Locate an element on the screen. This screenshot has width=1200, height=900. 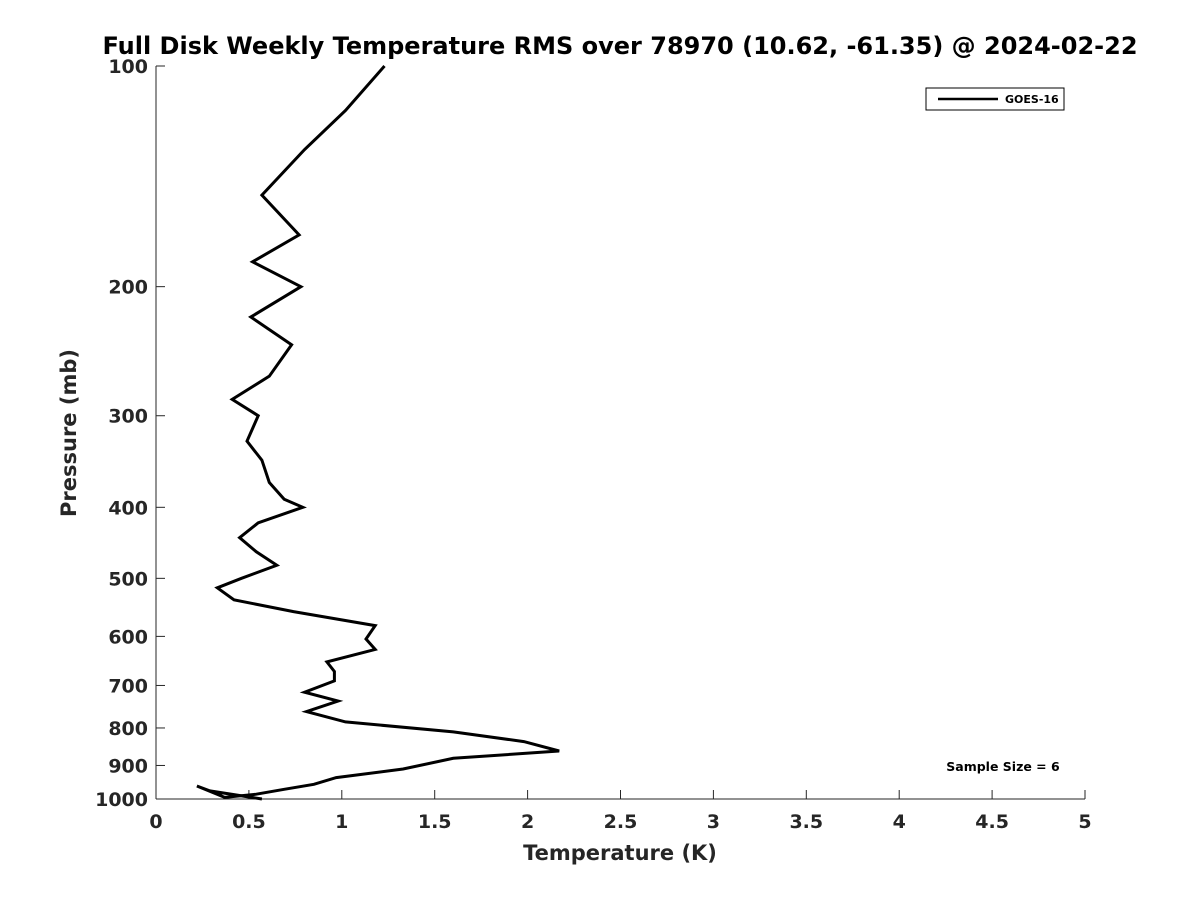
x-tick-label: 4 is located at coordinates (899, 822).